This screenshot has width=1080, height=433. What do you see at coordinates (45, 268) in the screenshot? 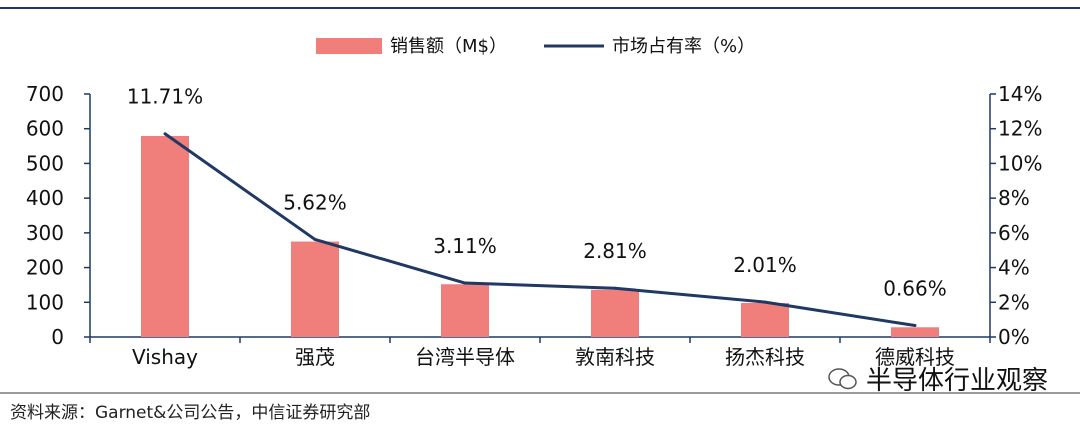
I see `left-tick-label: 200` at bounding box center [45, 268].